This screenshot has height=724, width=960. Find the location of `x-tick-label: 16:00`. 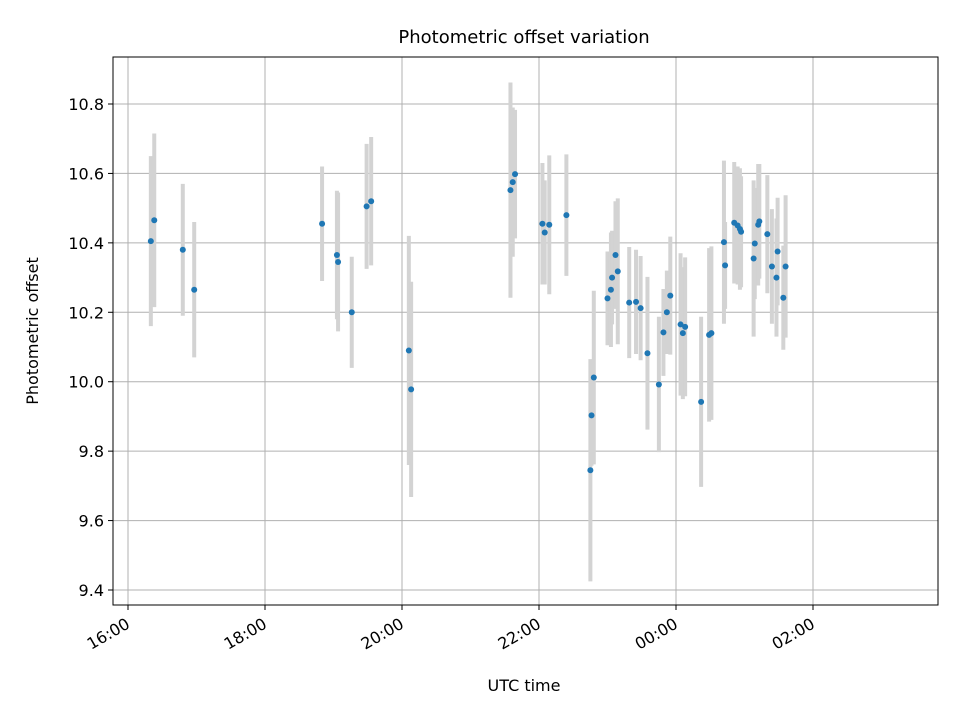

x-tick-label: 16:00 is located at coordinates (108, 634).